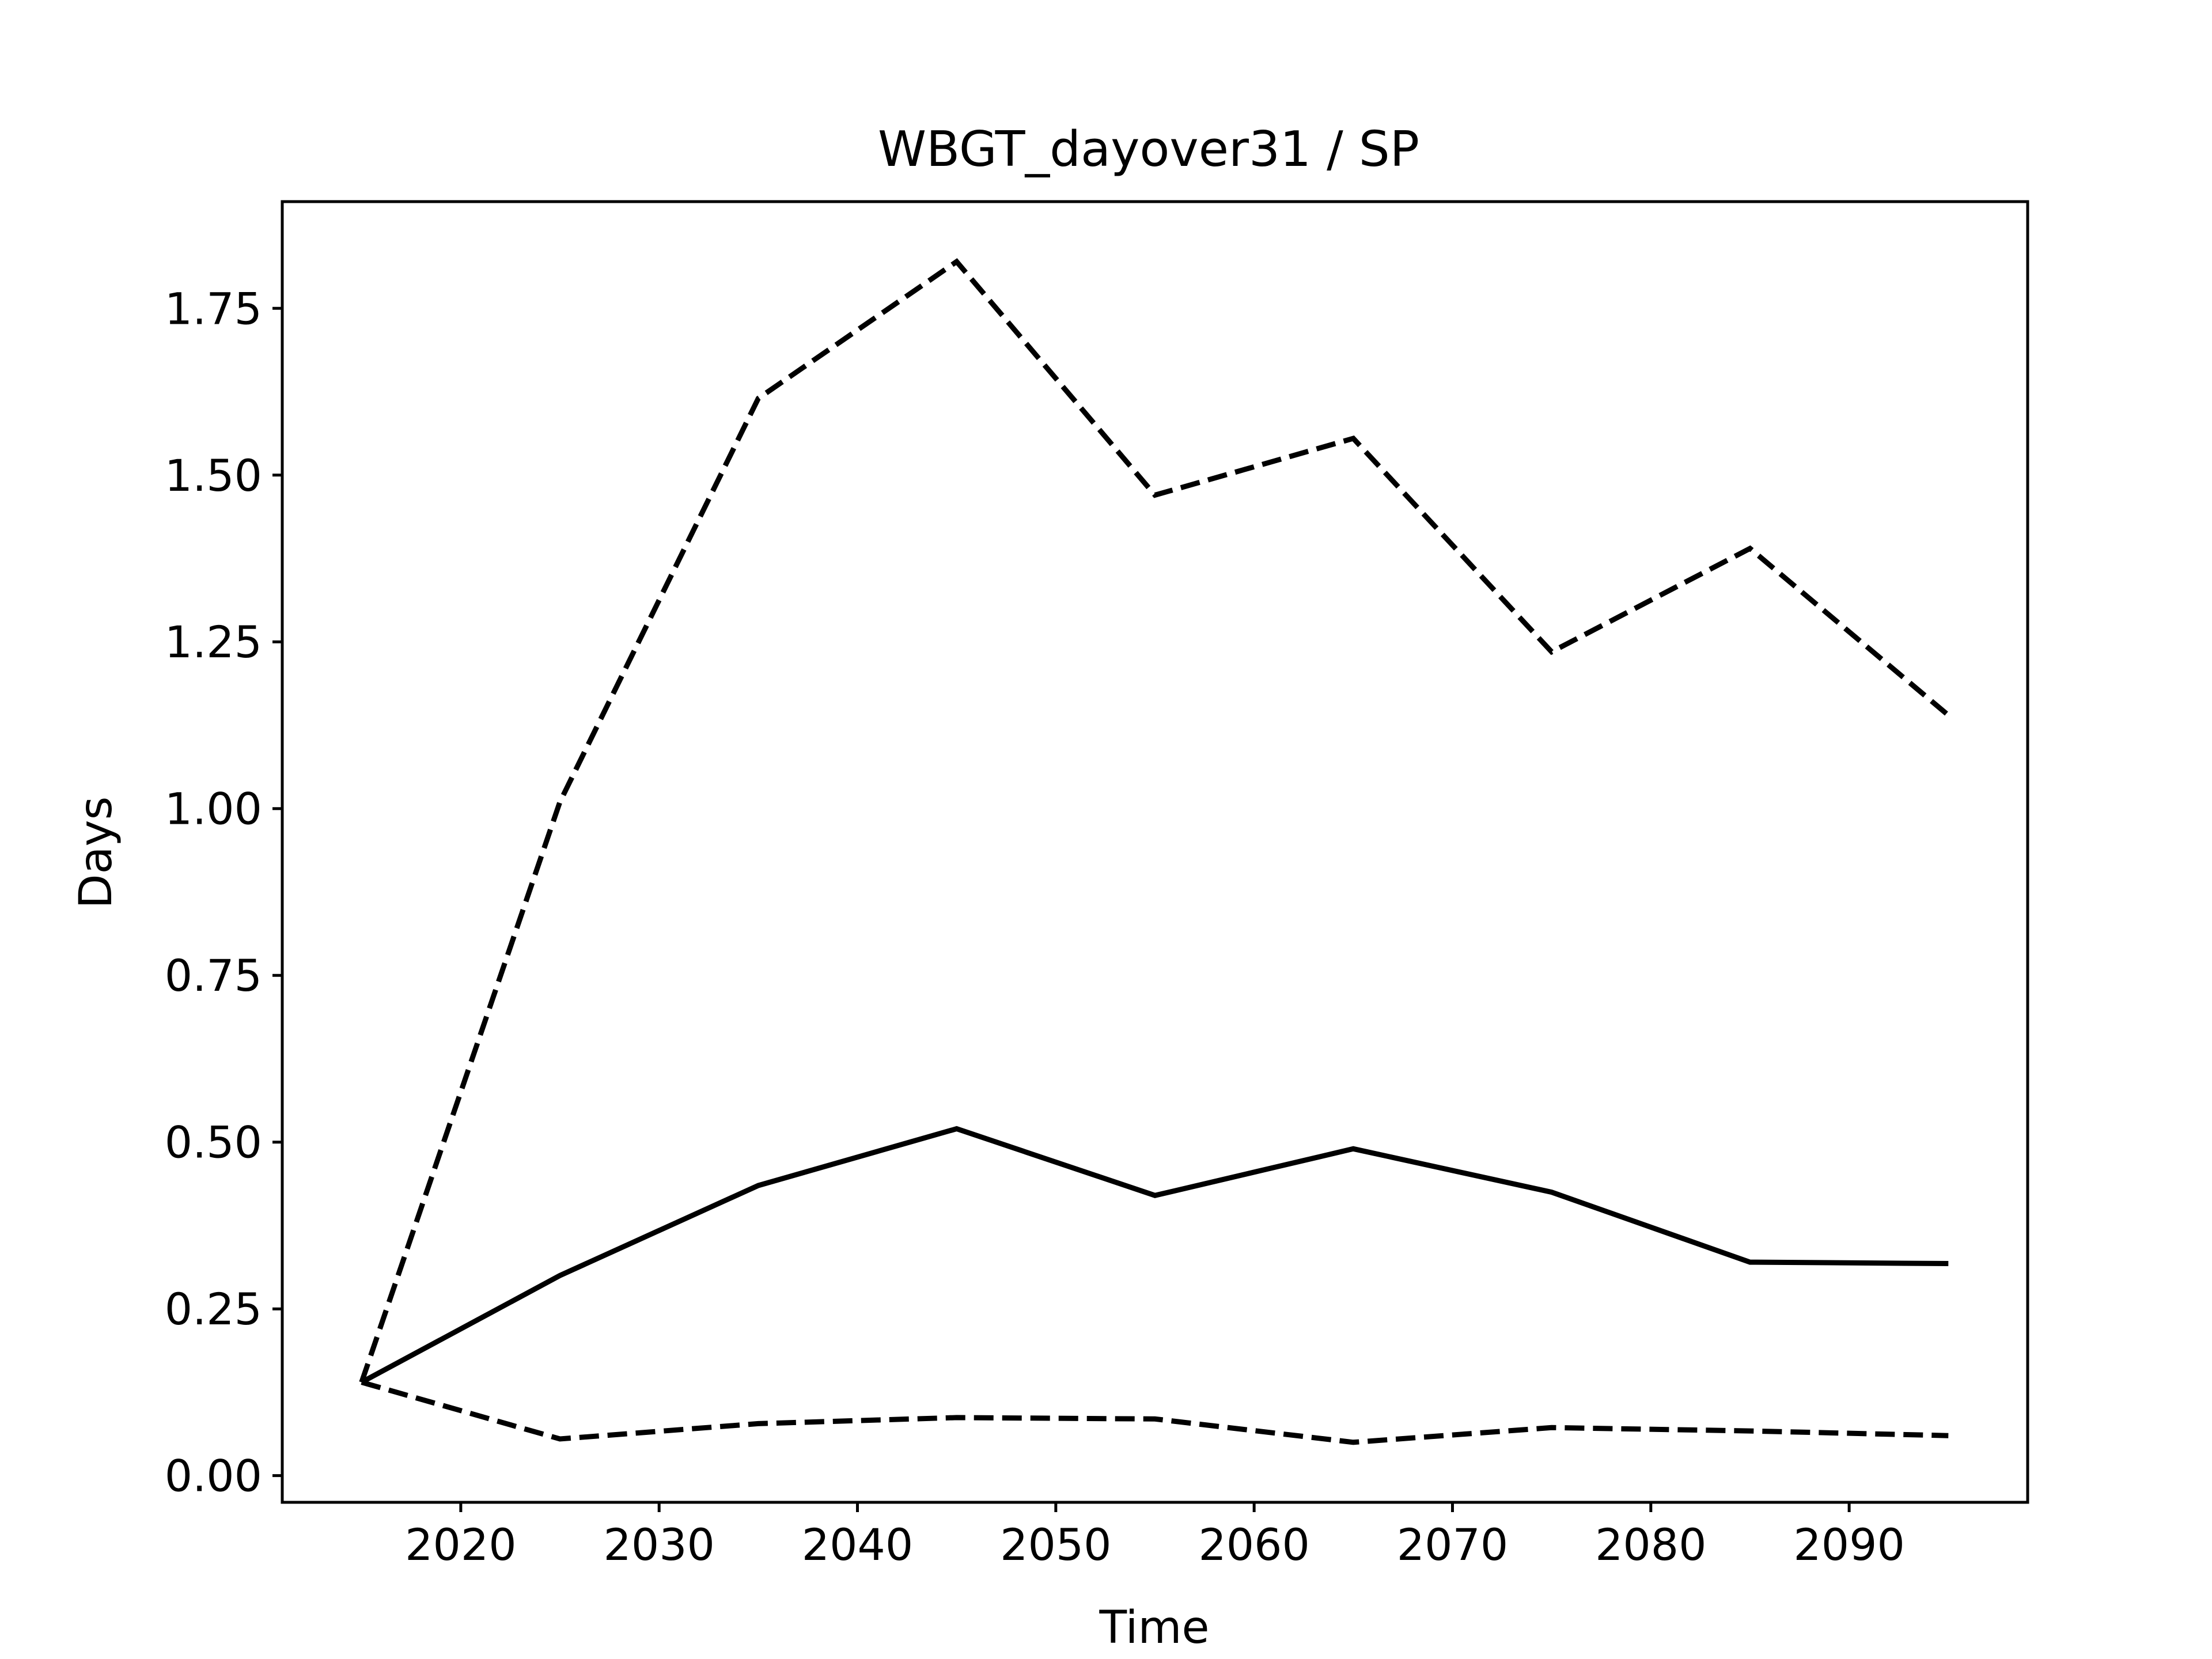  What do you see at coordinates (213, 1142) in the screenshot?
I see `y-tick-label: 0.50` at bounding box center [213, 1142].